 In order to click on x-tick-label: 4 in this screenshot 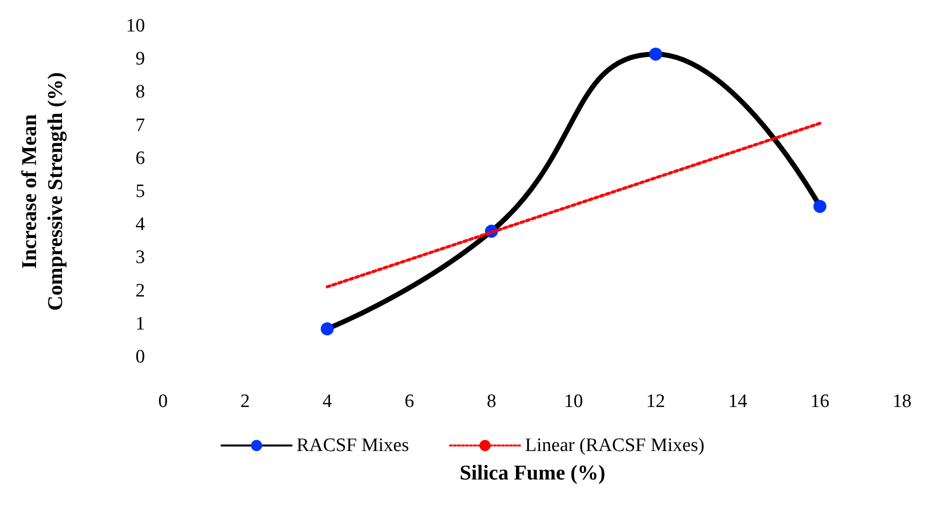, I will do `click(327, 401)`.